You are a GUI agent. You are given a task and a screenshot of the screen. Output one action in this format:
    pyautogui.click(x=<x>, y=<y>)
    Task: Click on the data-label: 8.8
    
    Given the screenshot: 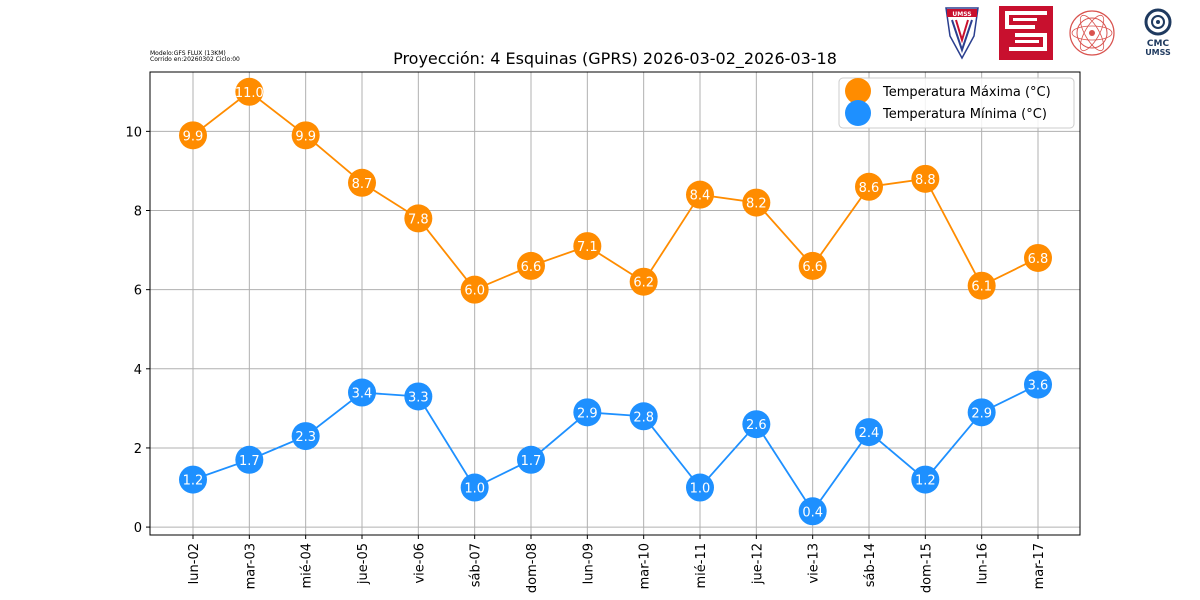 What is the action you would take?
    pyautogui.click(x=925, y=180)
    